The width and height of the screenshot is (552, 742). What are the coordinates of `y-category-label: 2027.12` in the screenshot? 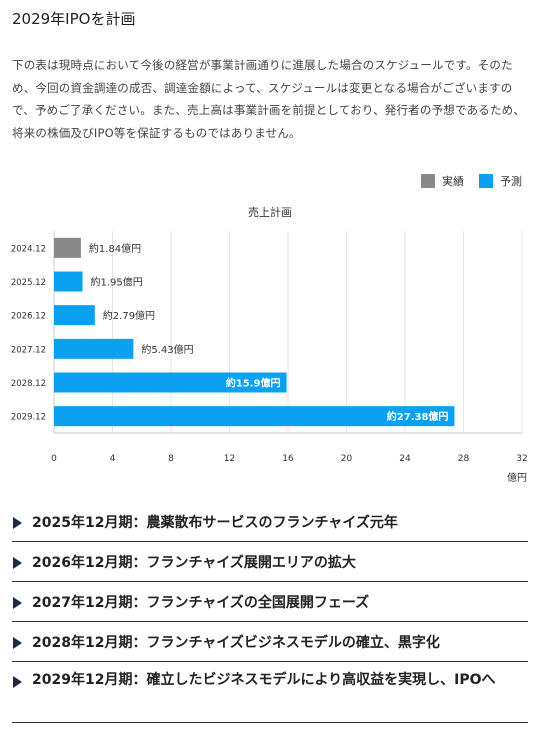 It's located at (28, 350).